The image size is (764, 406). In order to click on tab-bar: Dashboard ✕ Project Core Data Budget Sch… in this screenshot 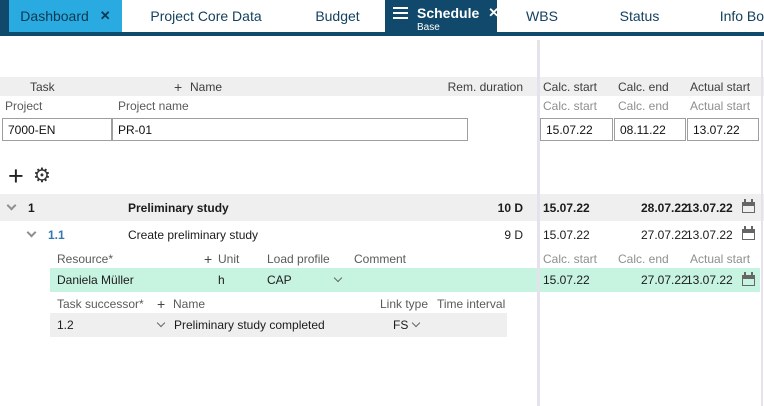, I will do `click(382, 18)`.